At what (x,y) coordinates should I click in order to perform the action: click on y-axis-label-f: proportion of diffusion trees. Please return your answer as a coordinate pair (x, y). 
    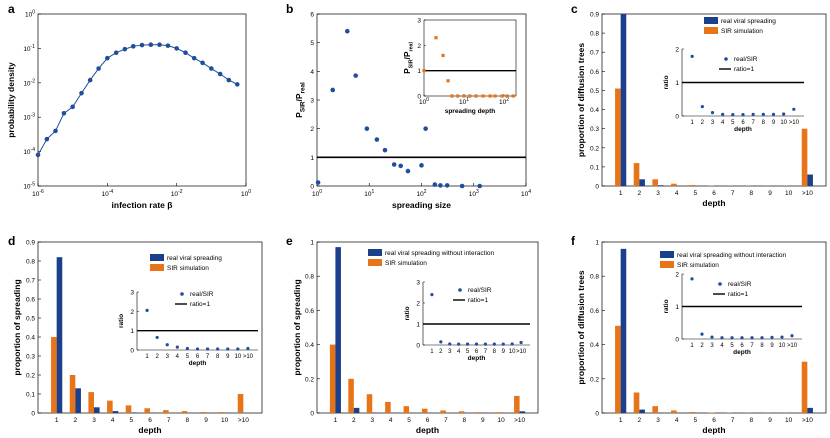
    Looking at the image, I should click on (581, 327).